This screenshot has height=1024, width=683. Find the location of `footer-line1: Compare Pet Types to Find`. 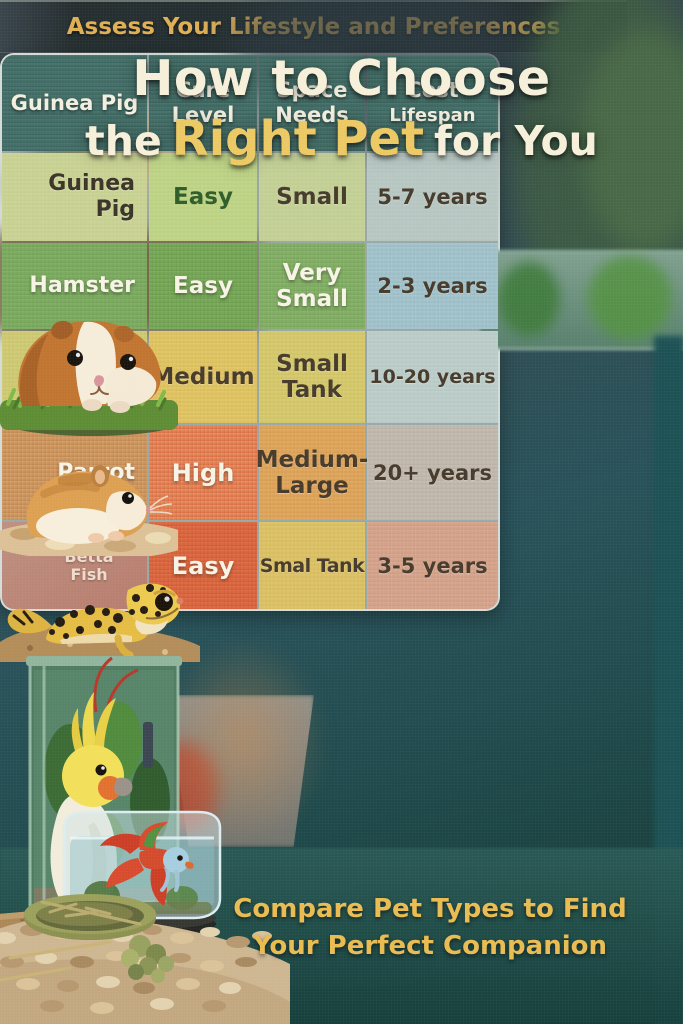

footer-line1: Compare Pet Types to Find is located at coordinates (430, 909).